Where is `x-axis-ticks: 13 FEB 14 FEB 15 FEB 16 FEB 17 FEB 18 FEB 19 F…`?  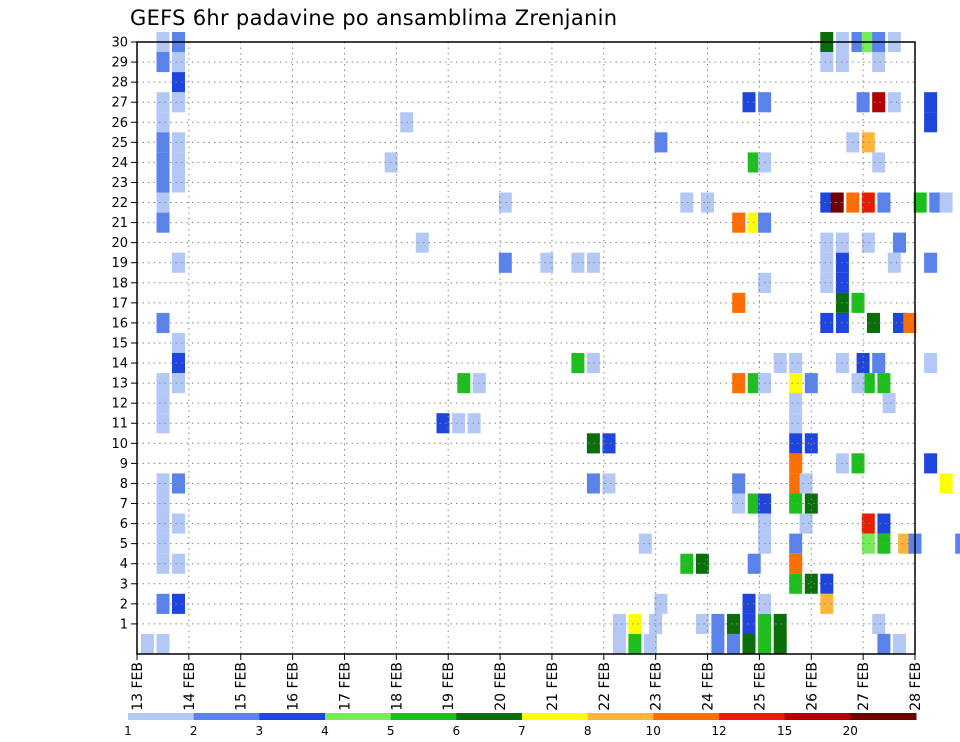
x-axis-ticks: 13 FEB 14 FEB 15 FEB 16 FEB 17 FEB 18 FEB 19 F… is located at coordinates (527, 682).